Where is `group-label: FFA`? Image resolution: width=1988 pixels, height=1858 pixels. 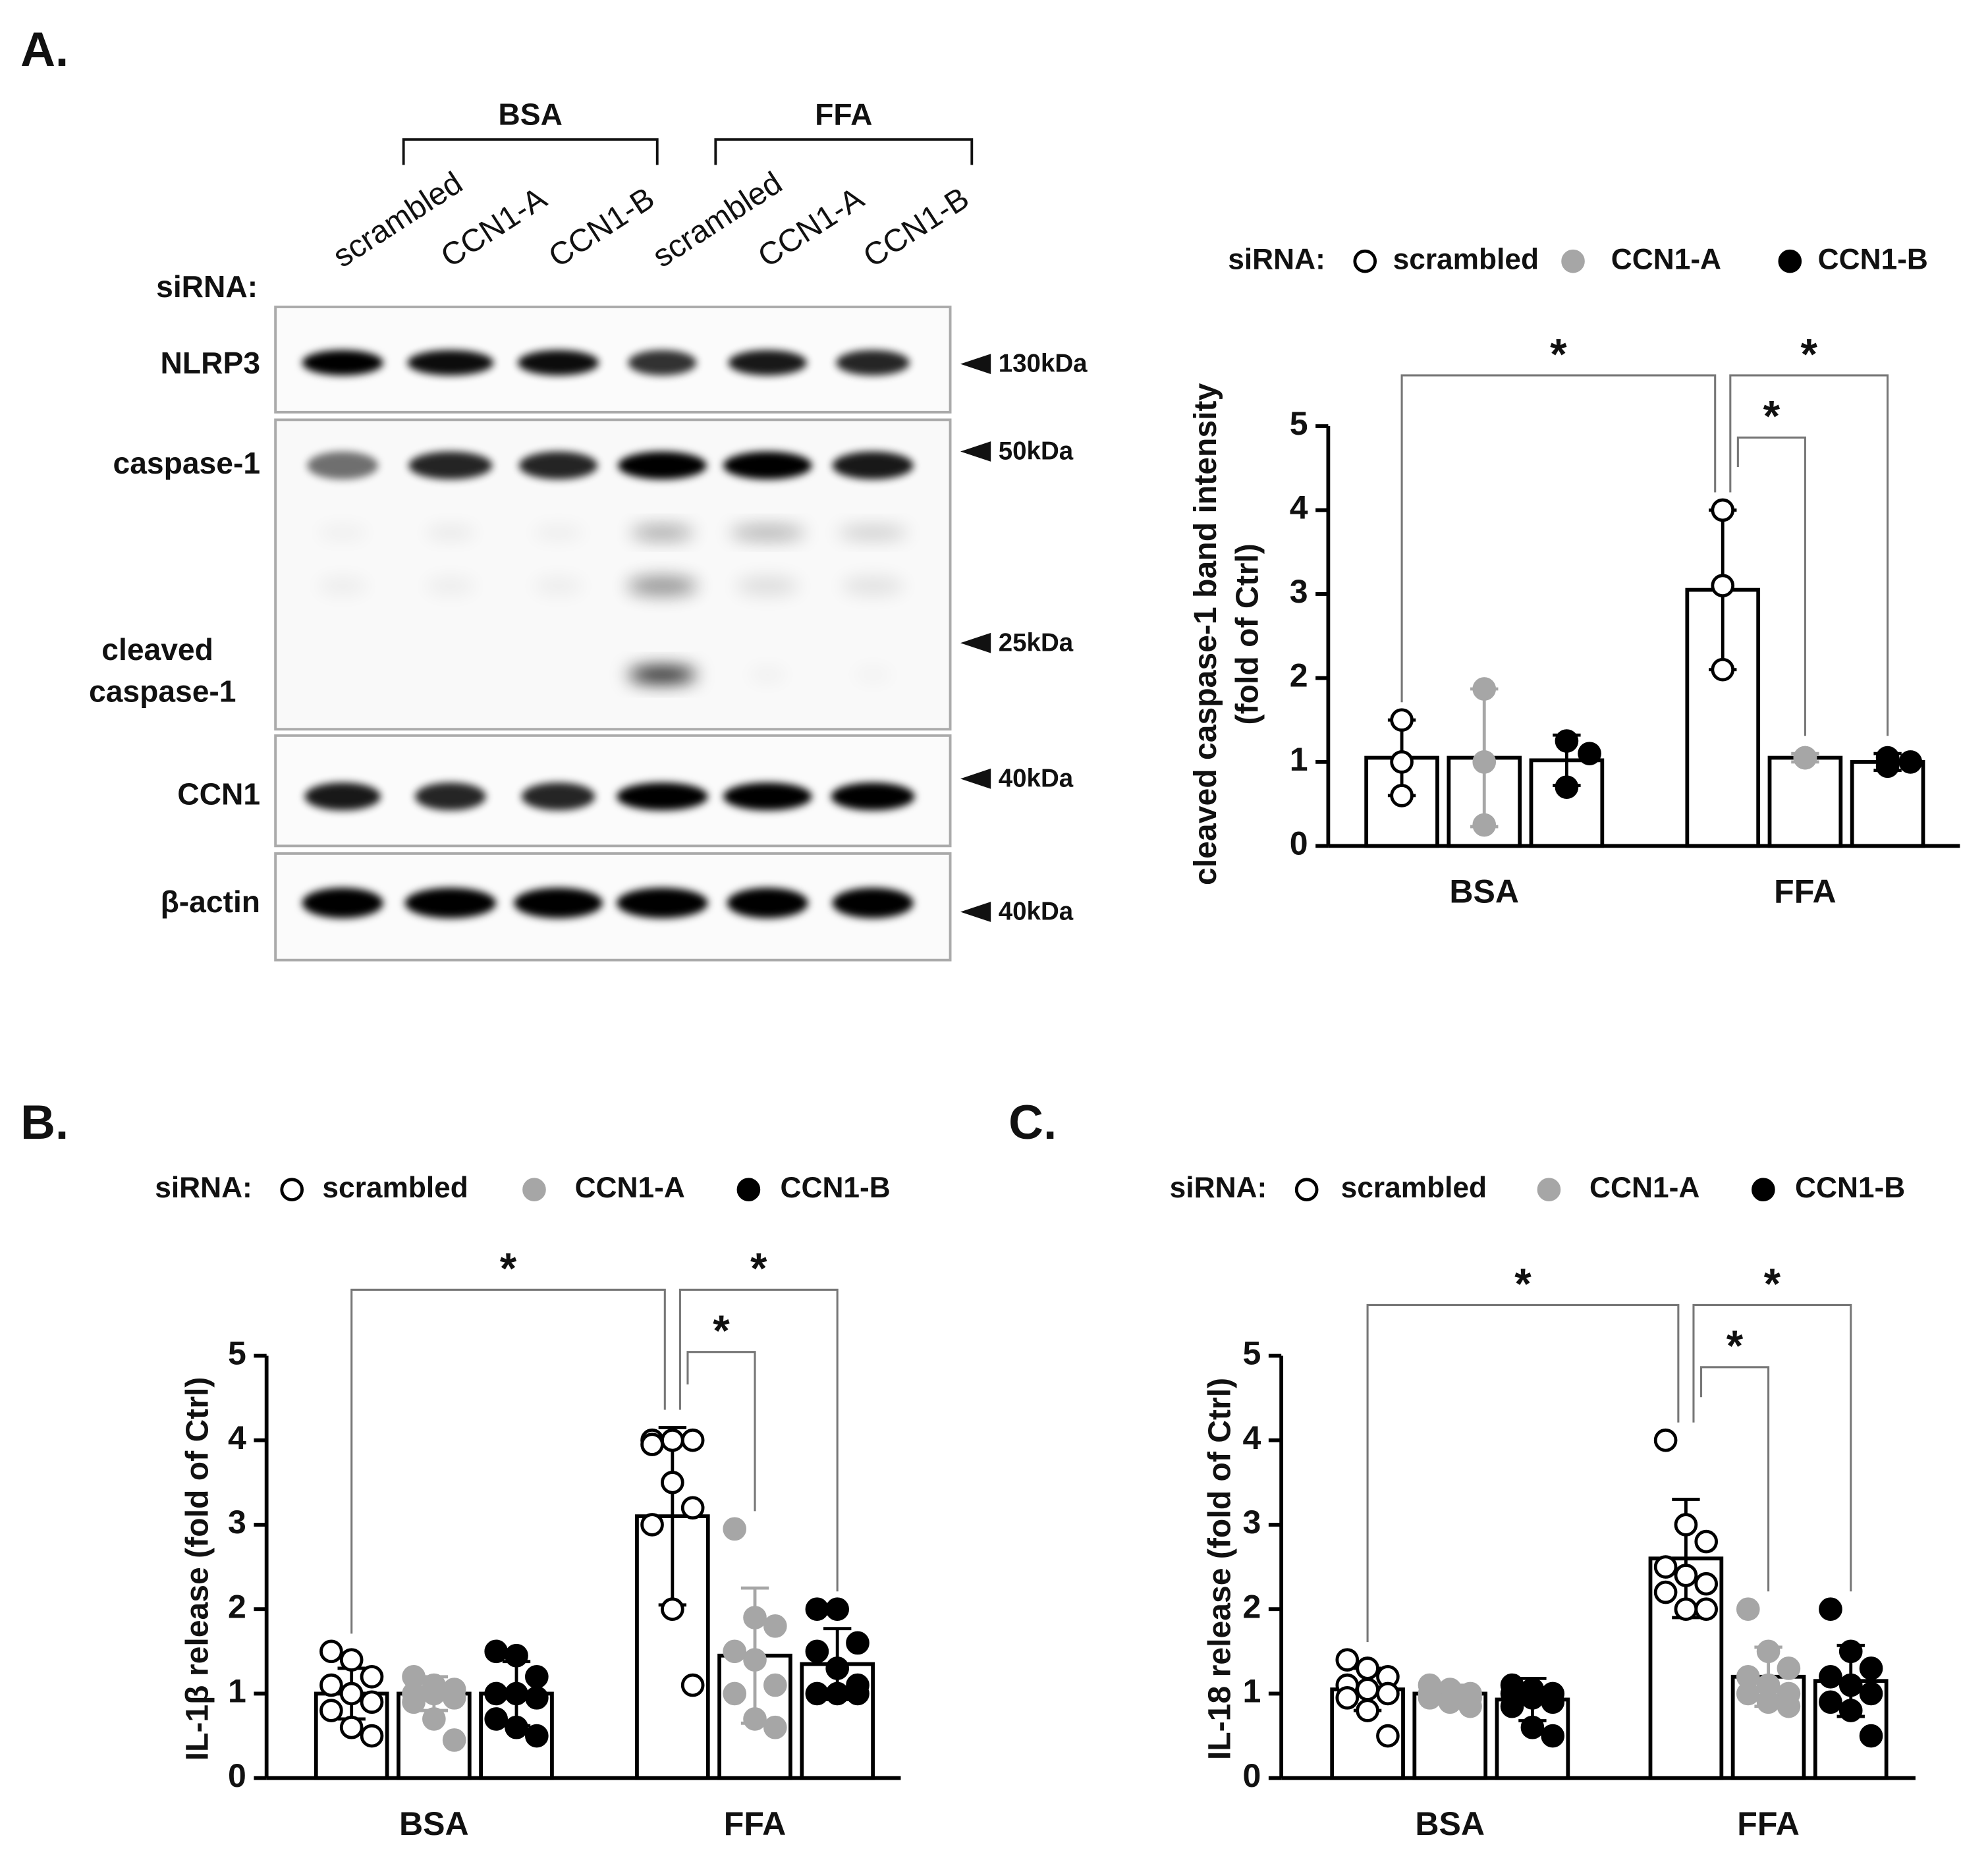 group-label: FFA is located at coordinates (843, 114).